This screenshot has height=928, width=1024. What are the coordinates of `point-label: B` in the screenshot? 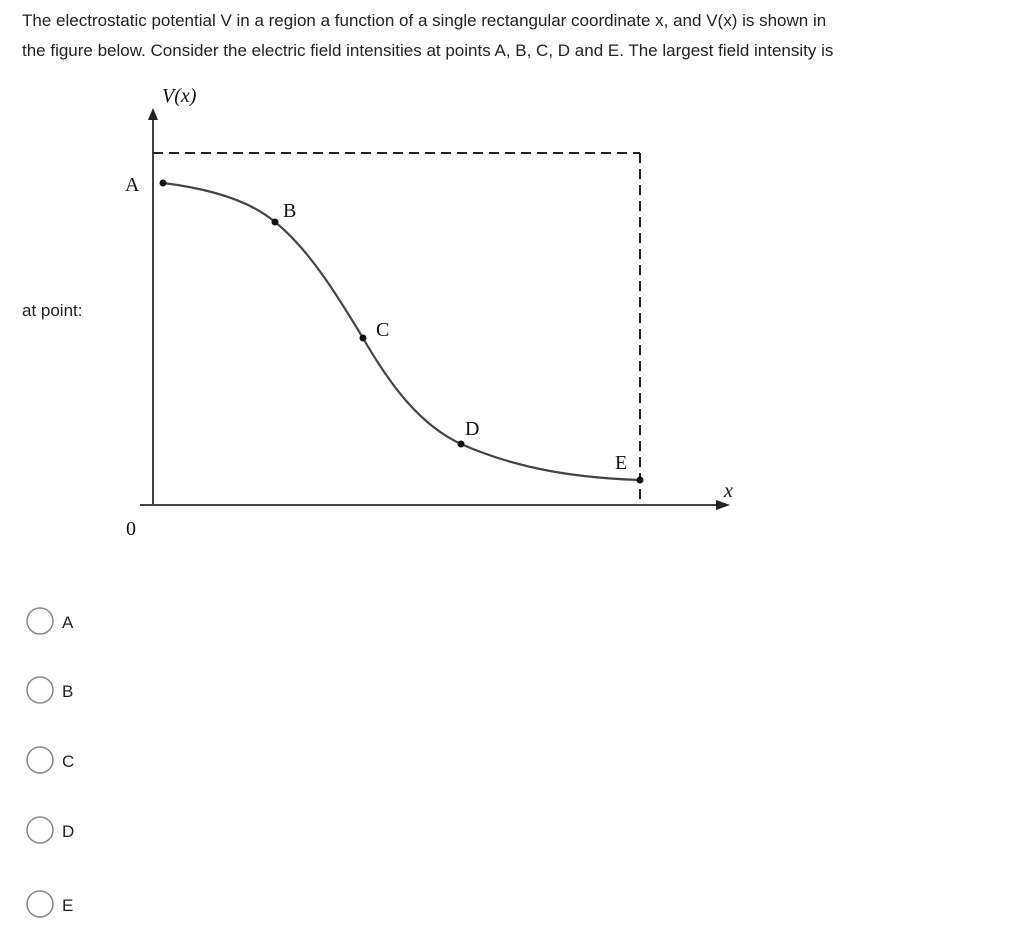 It's located at (289, 211).